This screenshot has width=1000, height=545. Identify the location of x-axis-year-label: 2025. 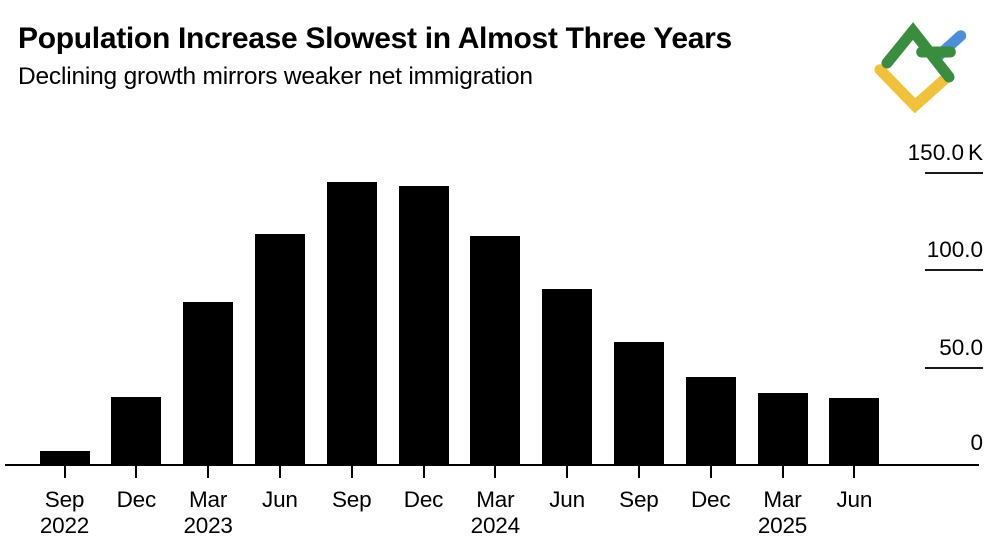
(782, 525).